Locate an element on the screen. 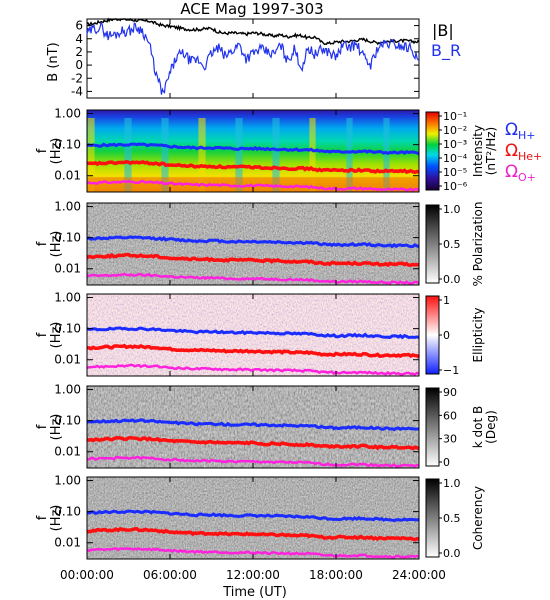 Image resolution: width=550 pixels, height=600 pixels. time-tick-label: 18:00:00 is located at coordinates (336, 575).